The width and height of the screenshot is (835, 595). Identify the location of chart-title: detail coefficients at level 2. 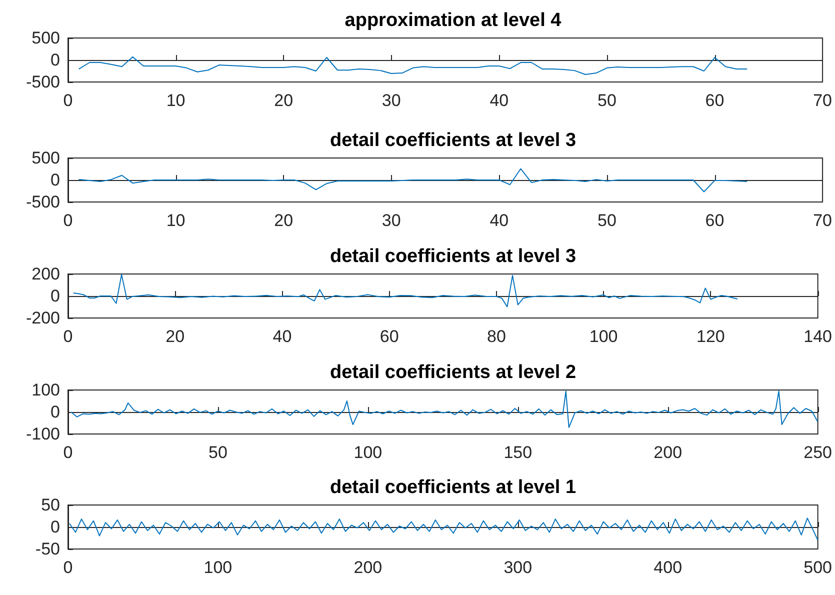
(453, 372).